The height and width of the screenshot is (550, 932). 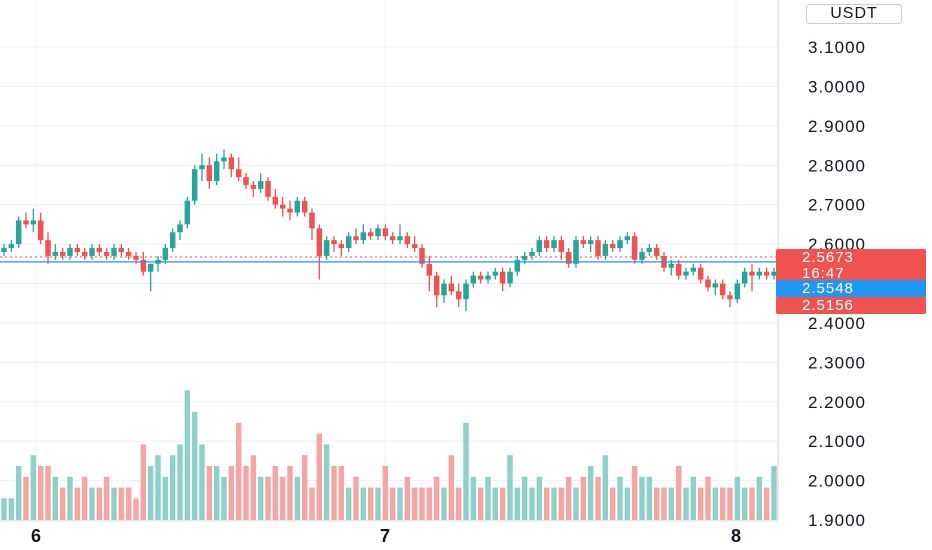 I want to click on price-tick-label: 2.1000, so click(x=837, y=441).